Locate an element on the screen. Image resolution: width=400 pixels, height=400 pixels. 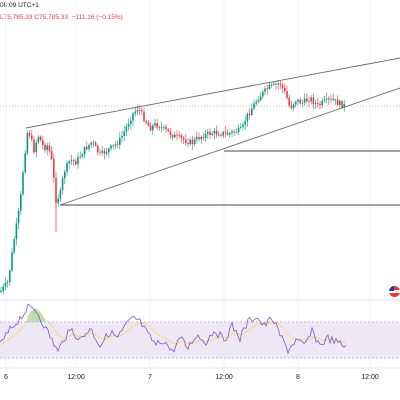
time-tick-label: 6 is located at coordinates (6, 377).